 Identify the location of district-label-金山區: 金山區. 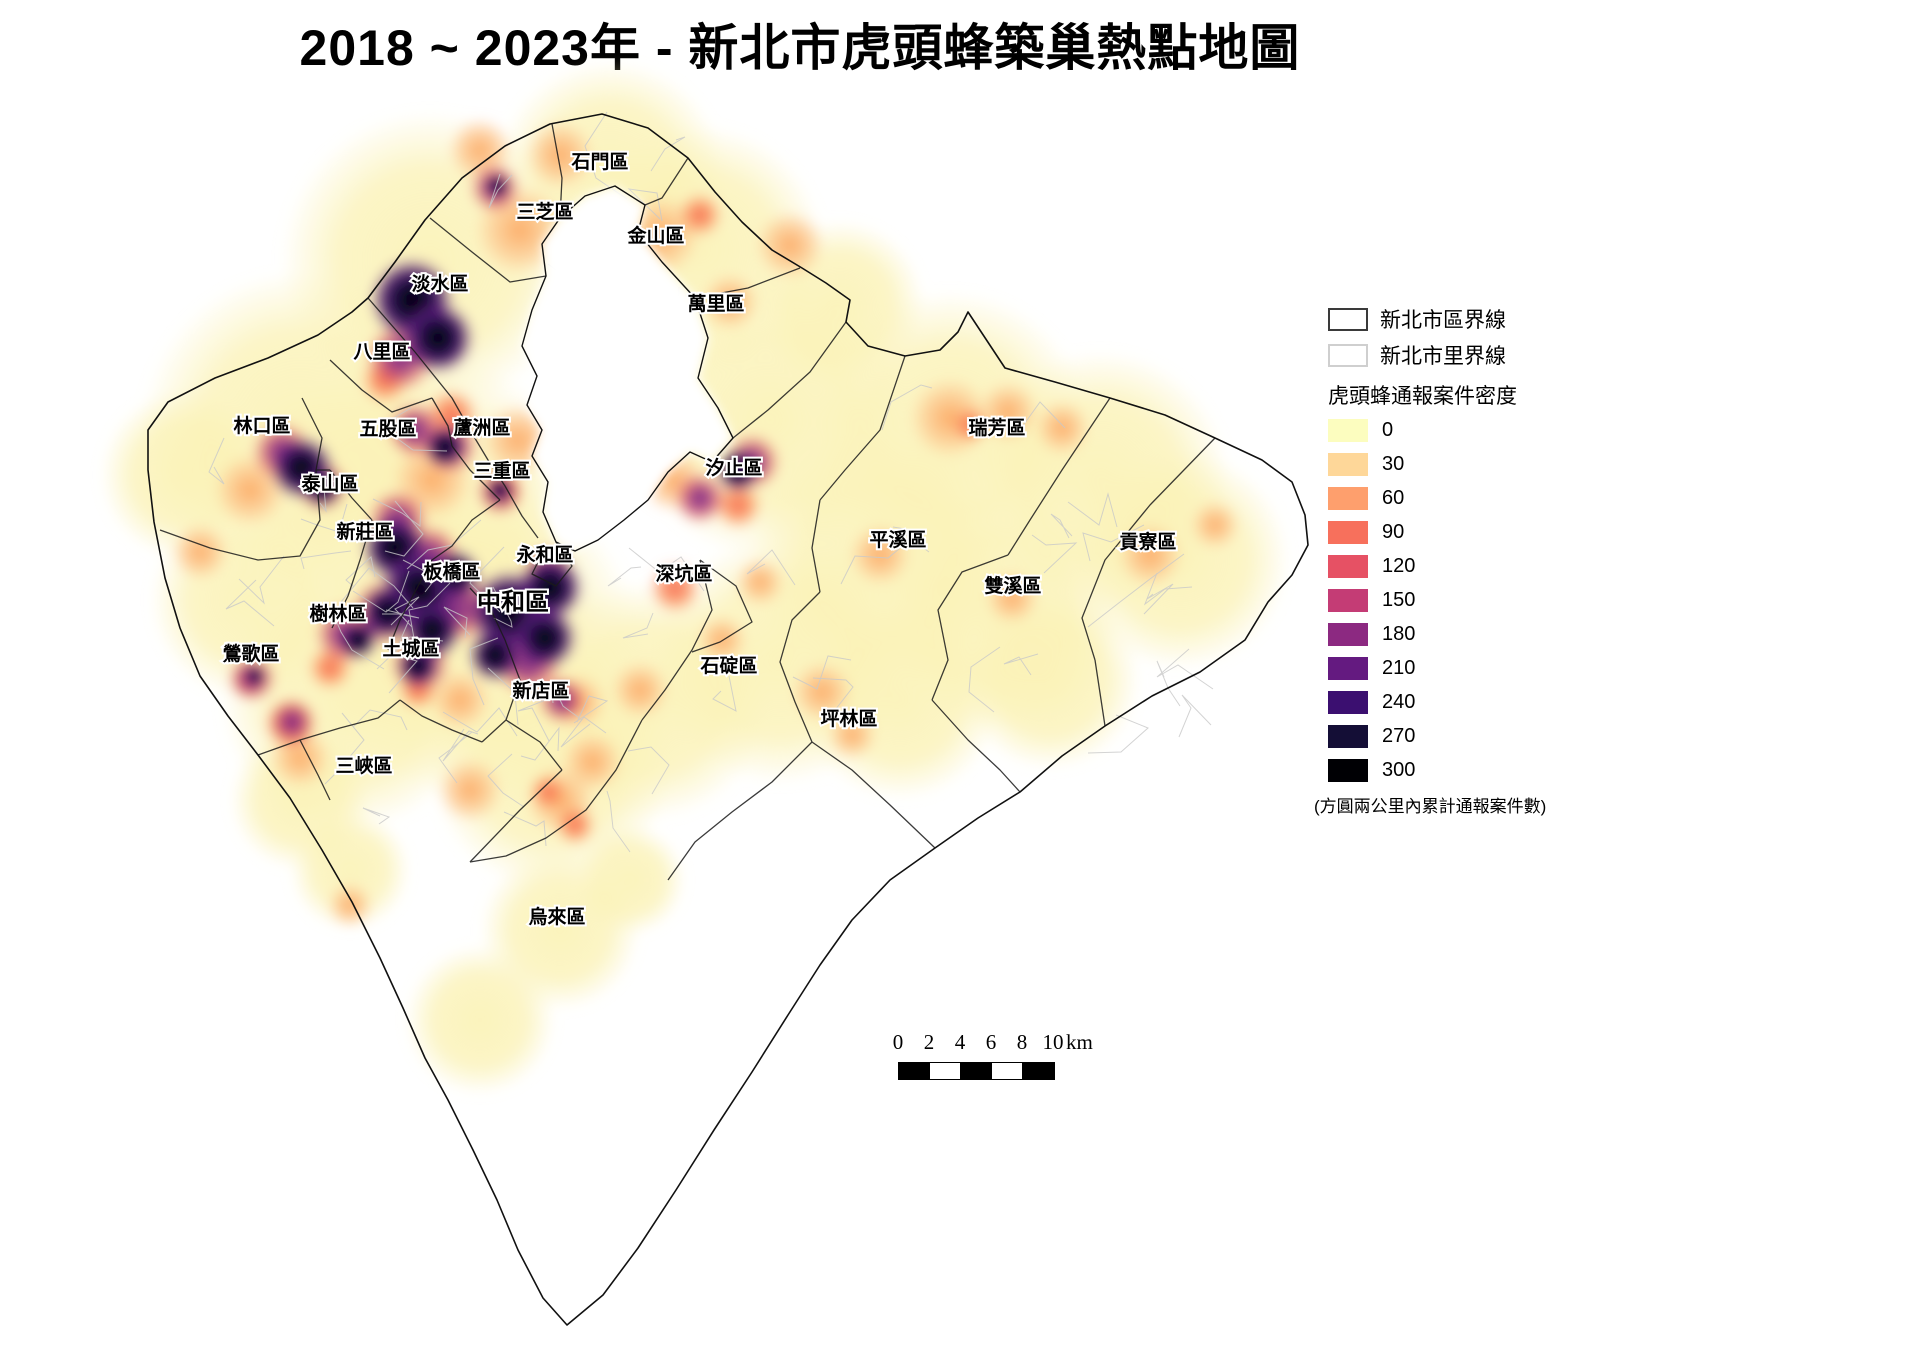
(655, 235).